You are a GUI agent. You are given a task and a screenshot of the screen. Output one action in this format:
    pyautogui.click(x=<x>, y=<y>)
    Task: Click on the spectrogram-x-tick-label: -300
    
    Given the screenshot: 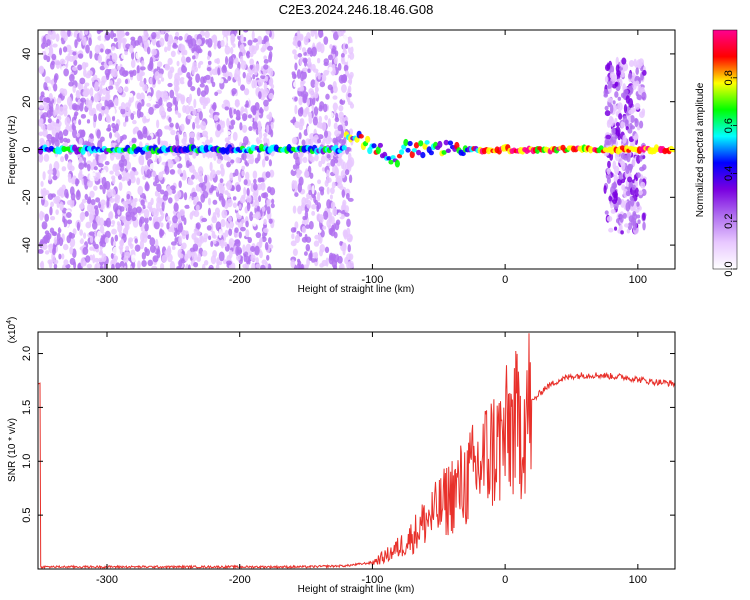 What is the action you would take?
    pyautogui.click(x=107, y=280)
    